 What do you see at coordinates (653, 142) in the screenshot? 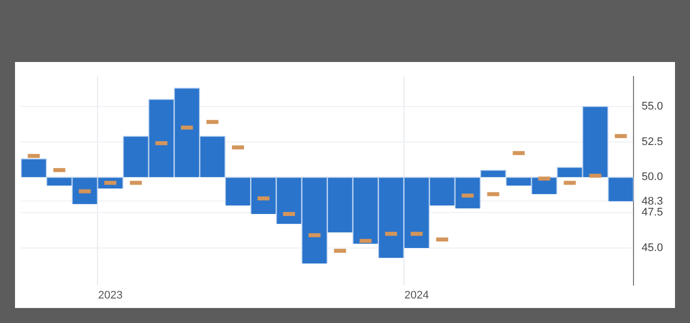
I see `y-tick-label: 52.5` at bounding box center [653, 142].